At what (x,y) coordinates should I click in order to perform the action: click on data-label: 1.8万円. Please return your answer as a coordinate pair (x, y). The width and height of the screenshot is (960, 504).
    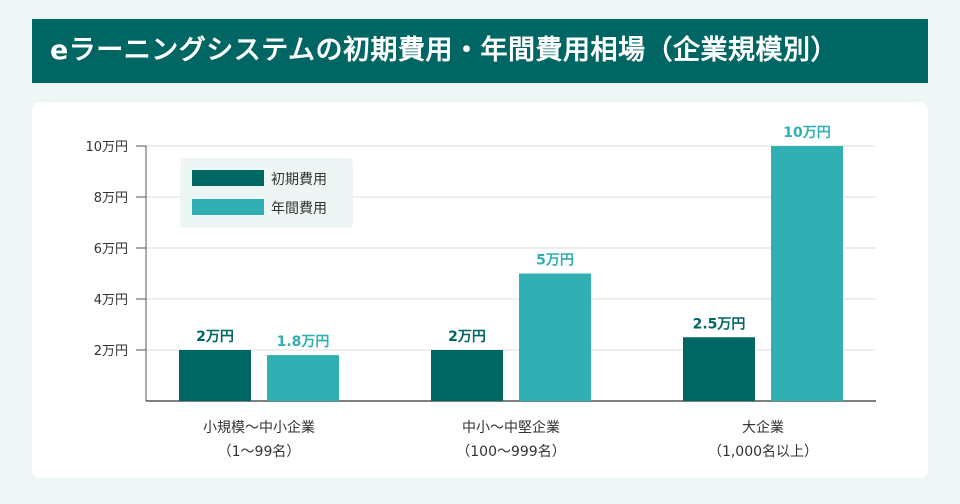
    Looking at the image, I should click on (303, 342).